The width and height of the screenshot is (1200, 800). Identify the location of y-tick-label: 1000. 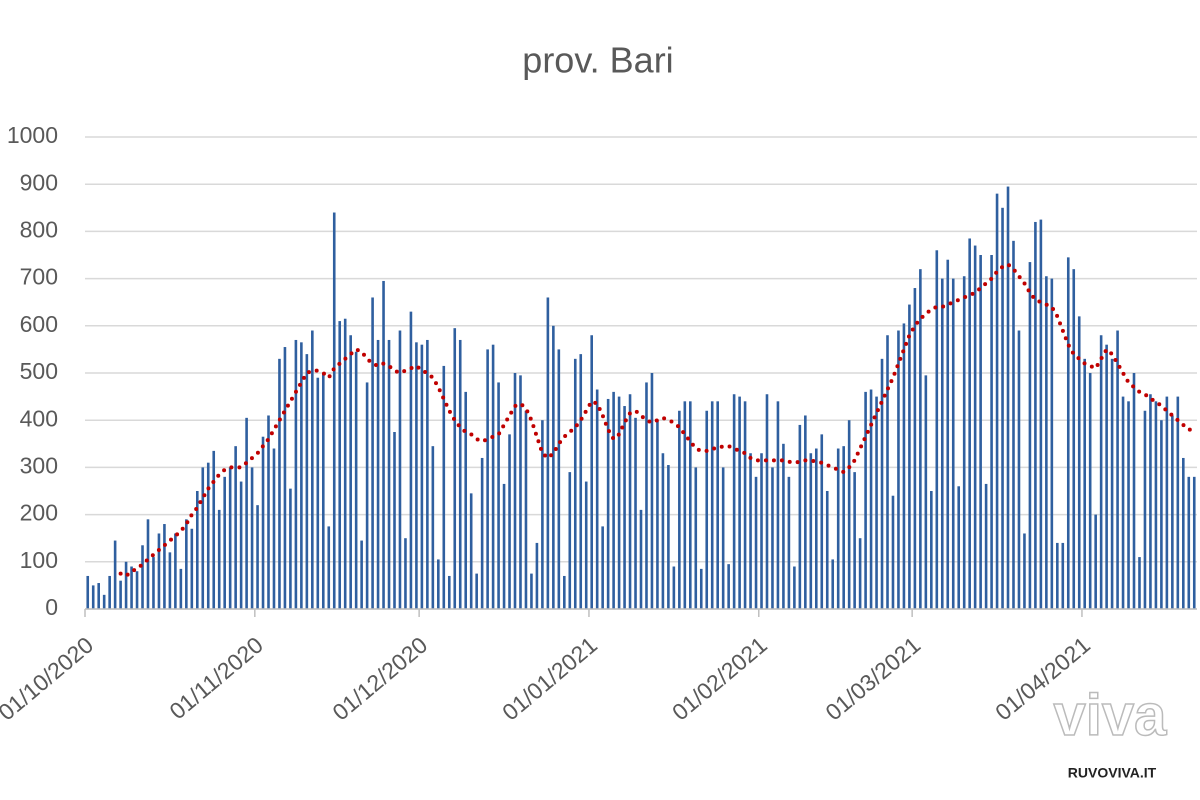
(32, 135).